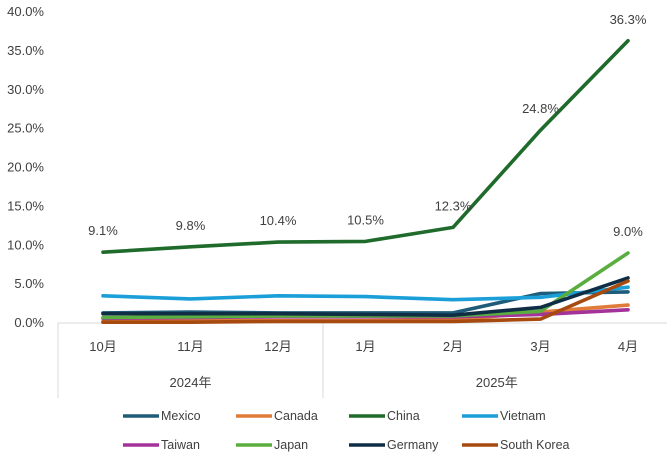 The height and width of the screenshot is (460, 667). What do you see at coordinates (272, 445) in the screenshot?
I see `legend-item-japan: Japan` at bounding box center [272, 445].